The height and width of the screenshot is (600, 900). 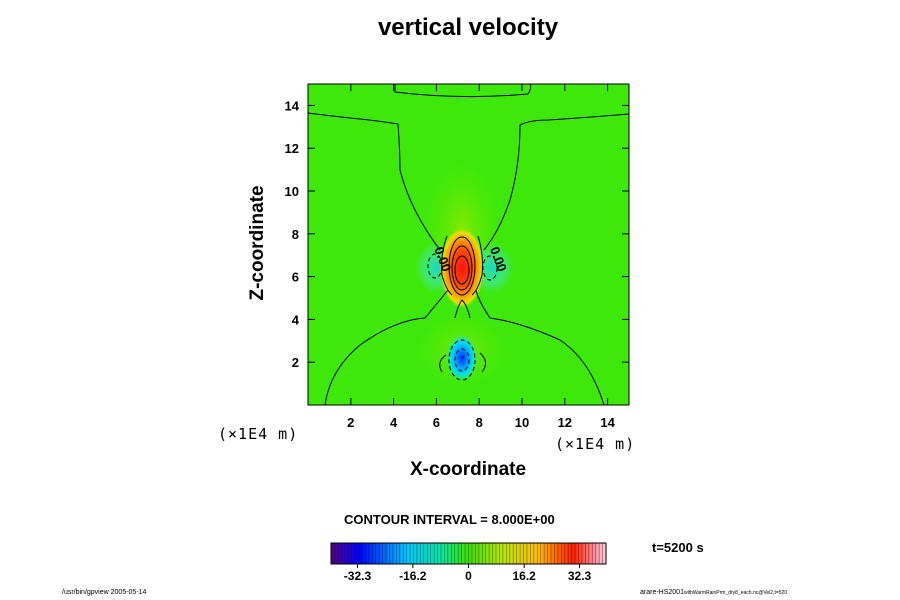 What do you see at coordinates (374, 181) in the screenshot?
I see `zero-contour-tropopause` at bounding box center [374, 181].